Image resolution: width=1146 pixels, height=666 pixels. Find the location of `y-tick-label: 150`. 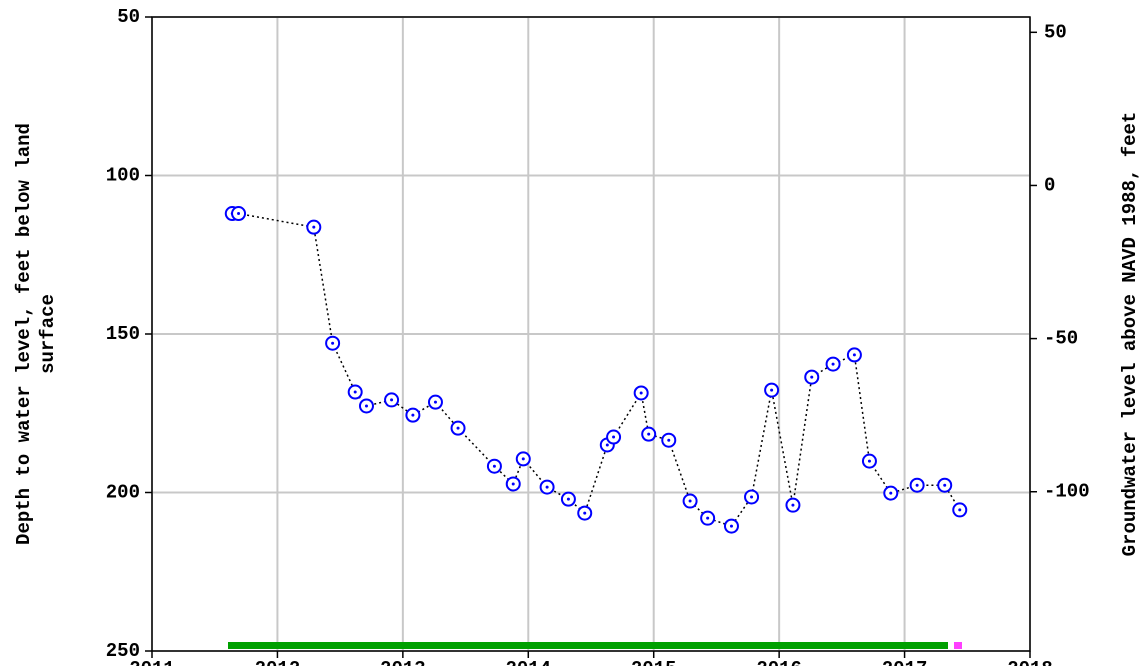

y-tick-label: 150 is located at coordinates (123, 334).